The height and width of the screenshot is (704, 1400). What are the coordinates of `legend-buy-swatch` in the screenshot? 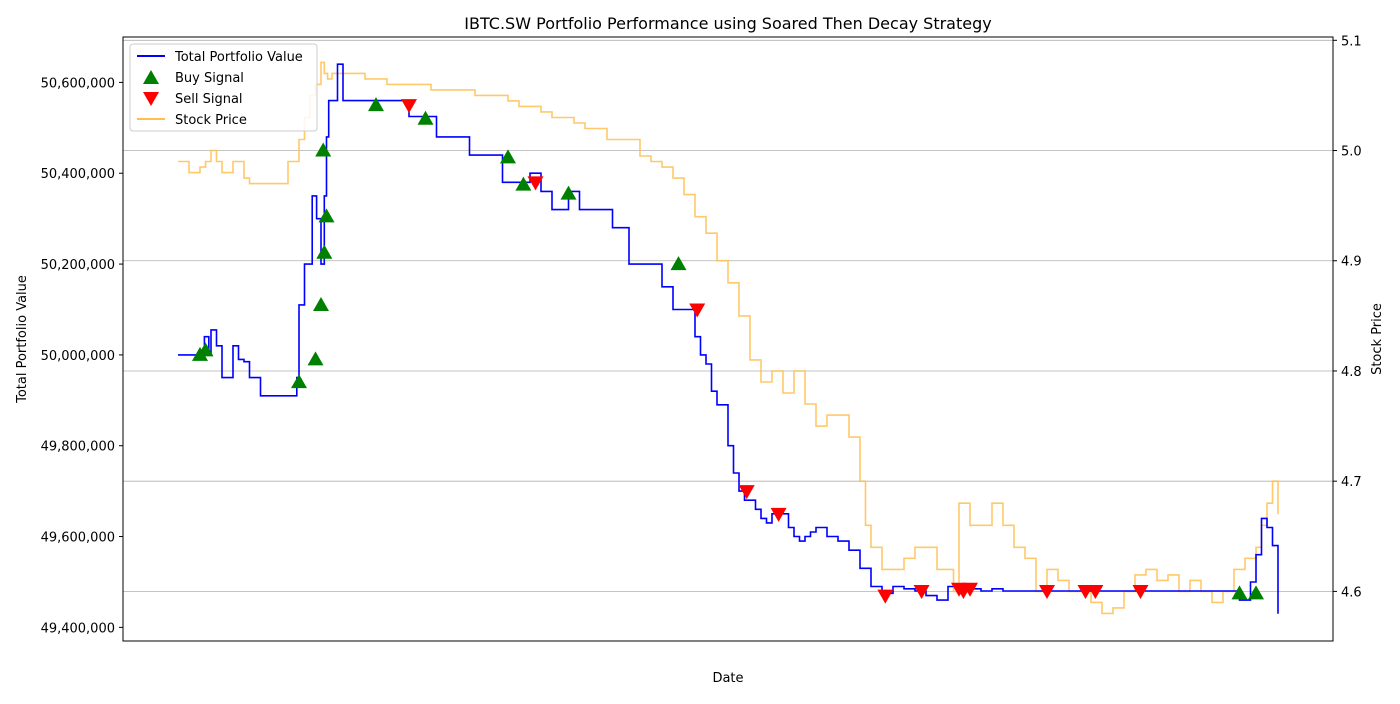 It's located at (151, 77).